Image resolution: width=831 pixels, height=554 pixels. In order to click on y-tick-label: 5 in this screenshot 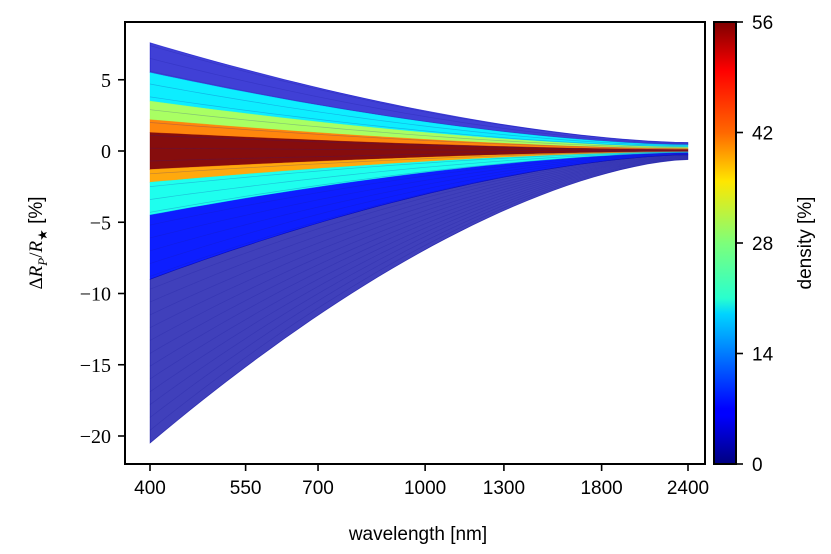, I will do `click(106, 81)`.